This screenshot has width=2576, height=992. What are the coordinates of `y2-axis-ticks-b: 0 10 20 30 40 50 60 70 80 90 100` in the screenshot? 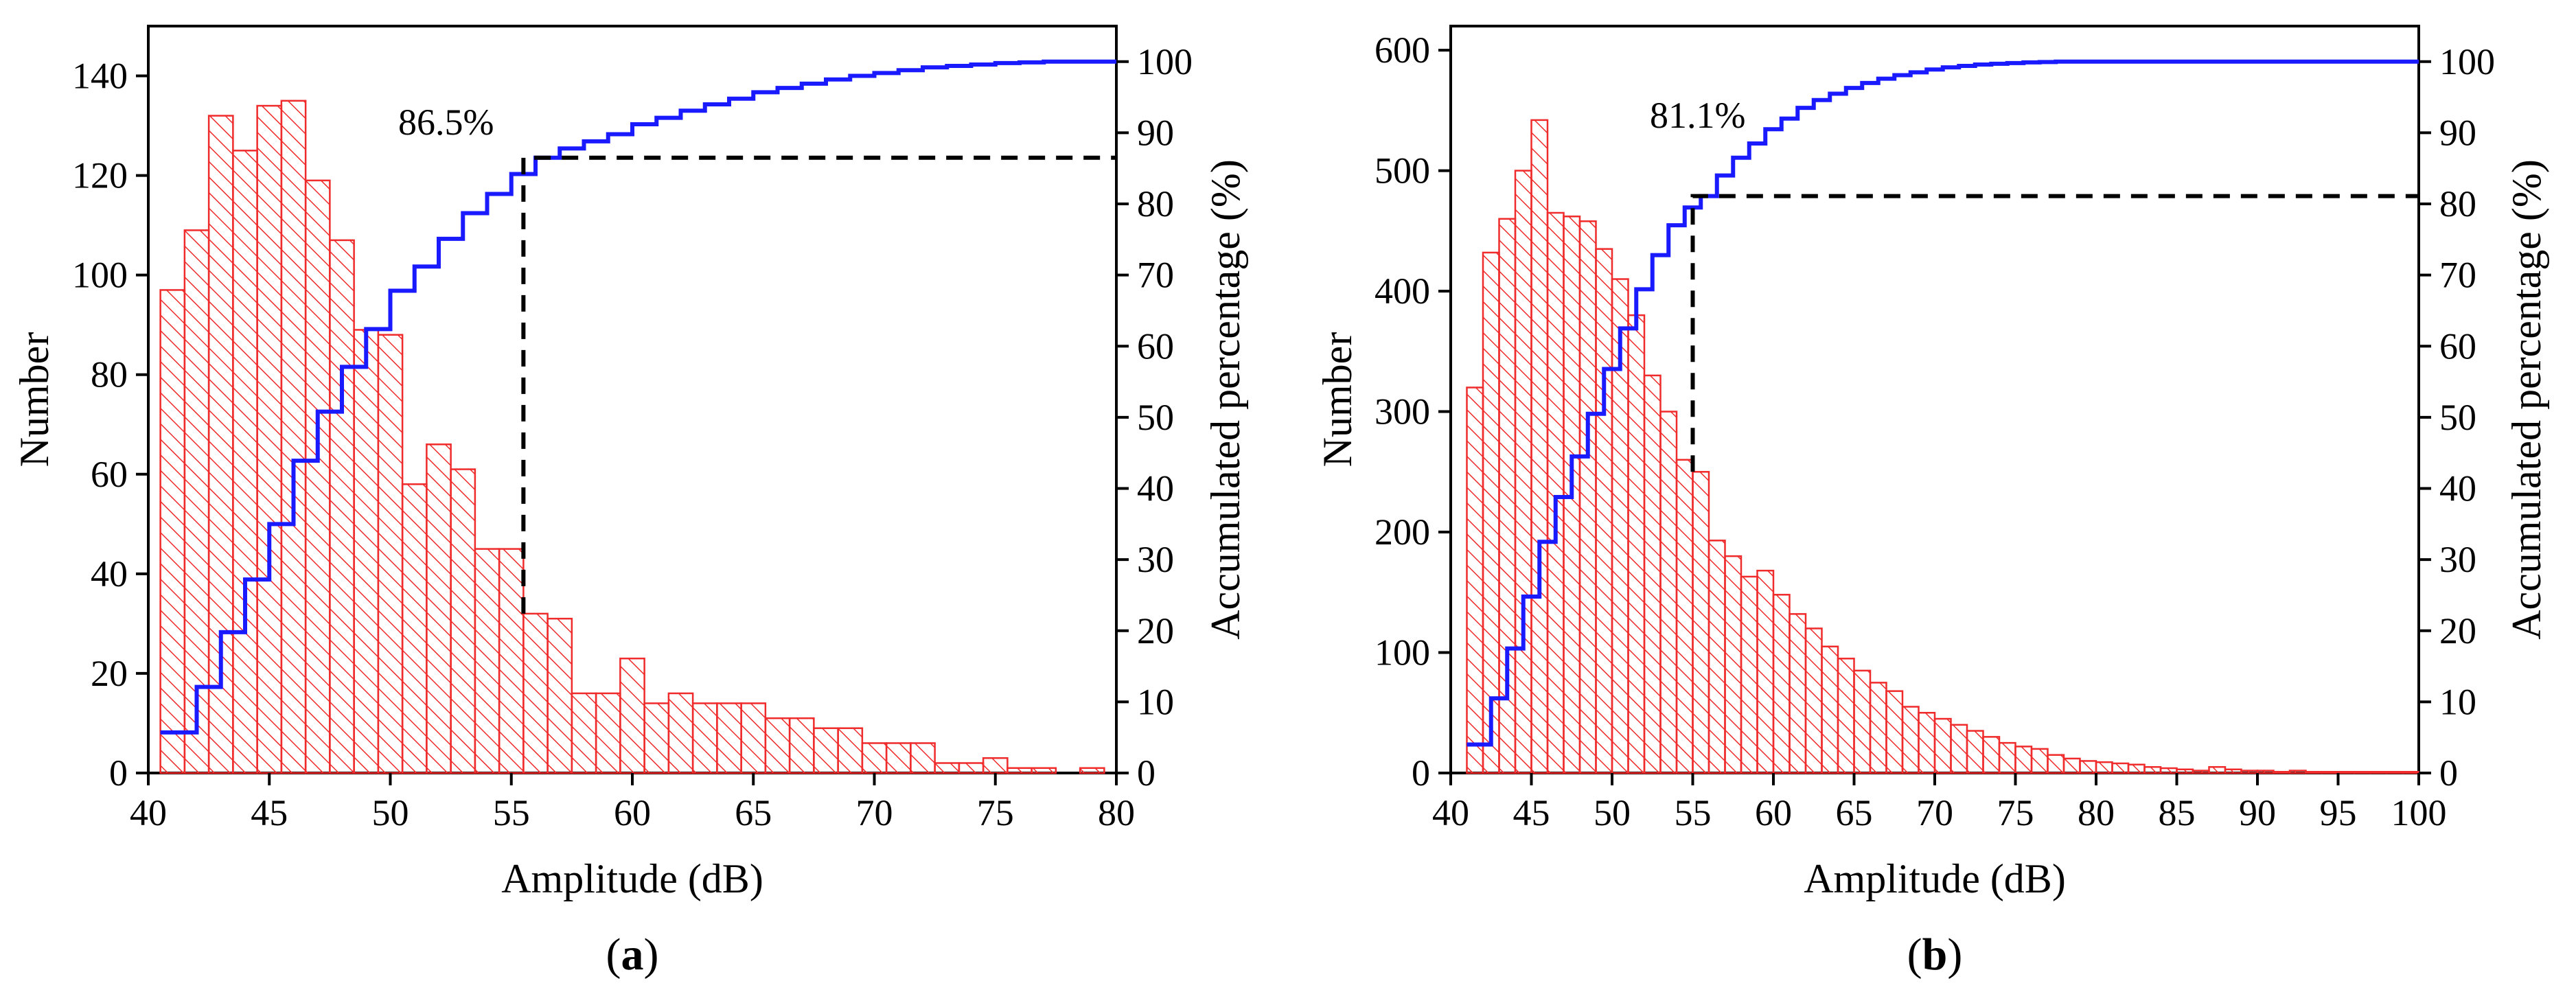 It's located at (2457, 417).